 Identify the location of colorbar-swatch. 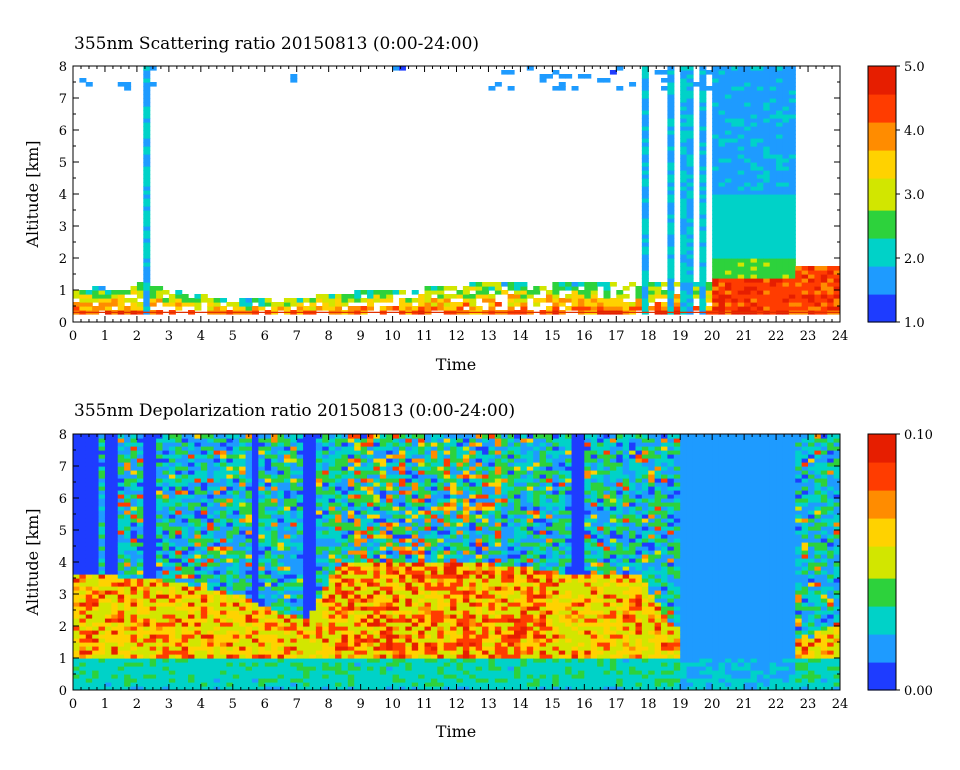
(882, 132).